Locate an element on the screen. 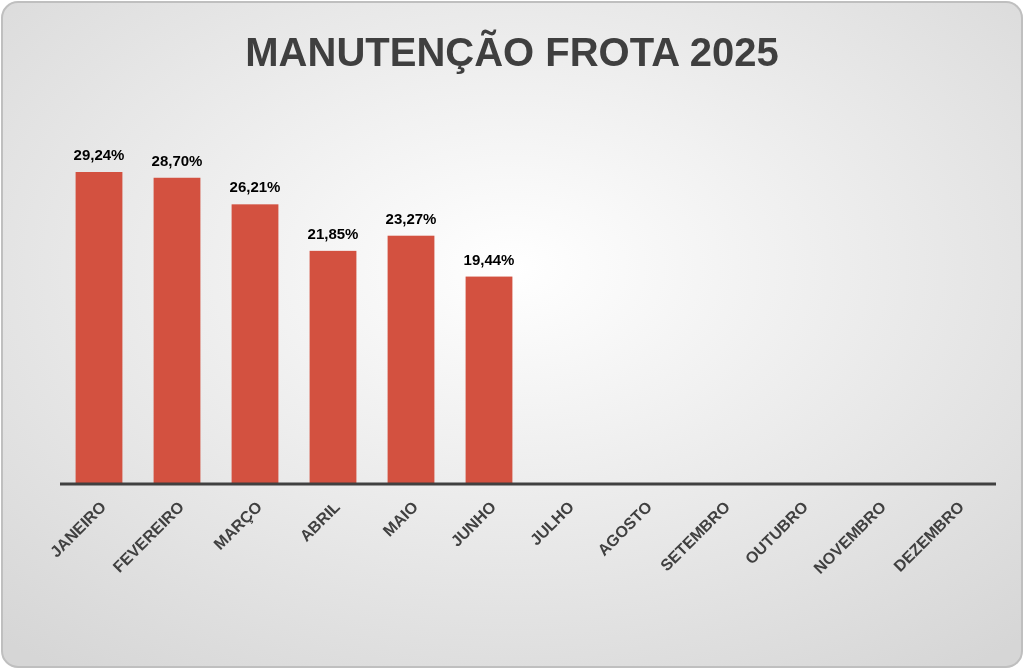 The width and height of the screenshot is (1024, 669). data-label: 23,27% is located at coordinates (411, 218).